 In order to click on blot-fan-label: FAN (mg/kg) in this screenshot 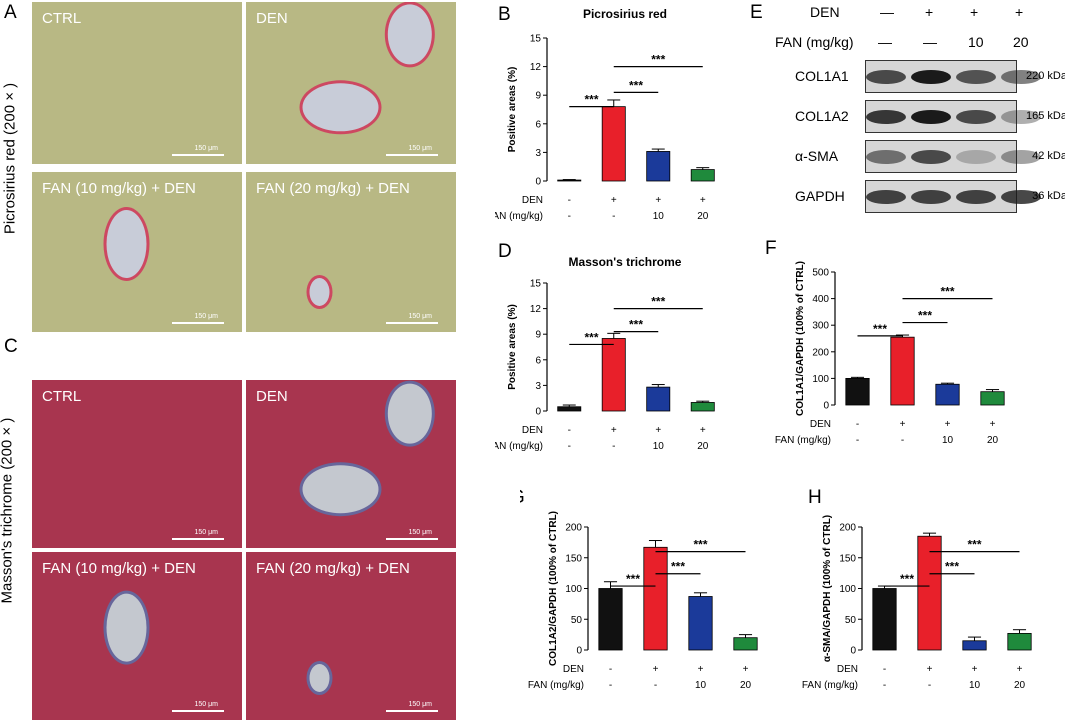, I will do `click(814, 42)`.